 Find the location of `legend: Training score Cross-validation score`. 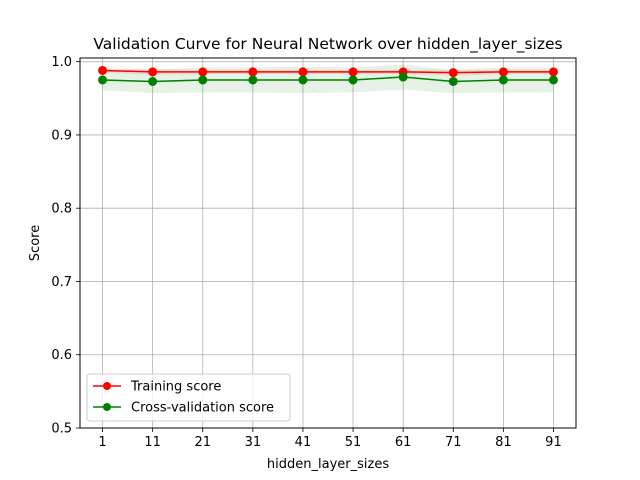

legend: Training score Cross-validation score is located at coordinates (188, 397).